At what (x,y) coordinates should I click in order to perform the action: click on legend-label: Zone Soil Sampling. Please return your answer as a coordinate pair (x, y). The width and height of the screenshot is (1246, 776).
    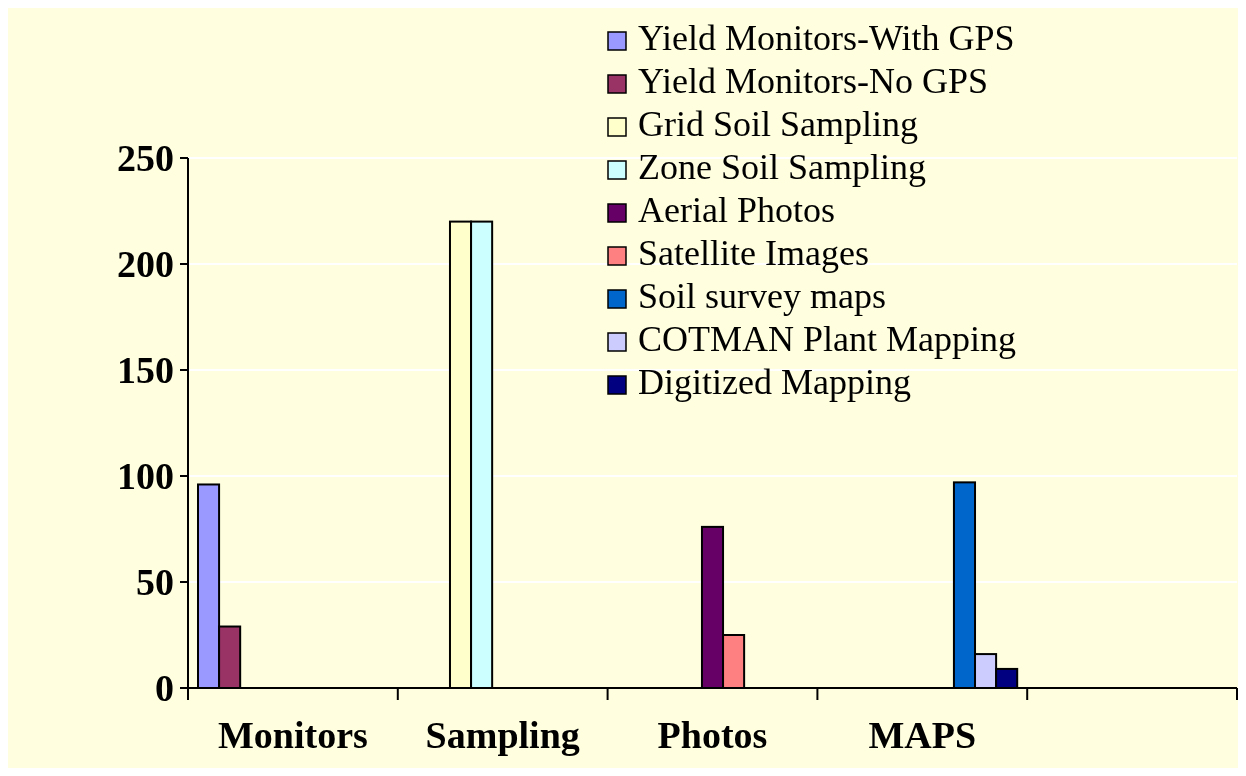
    Looking at the image, I should click on (782, 167).